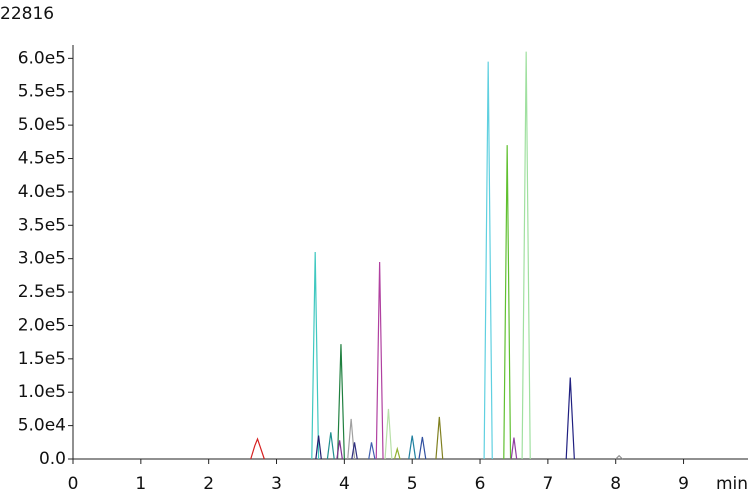 This screenshot has height=493, width=750. Describe the element at coordinates (732, 483) in the screenshot. I see `x-axis-label: min` at that location.